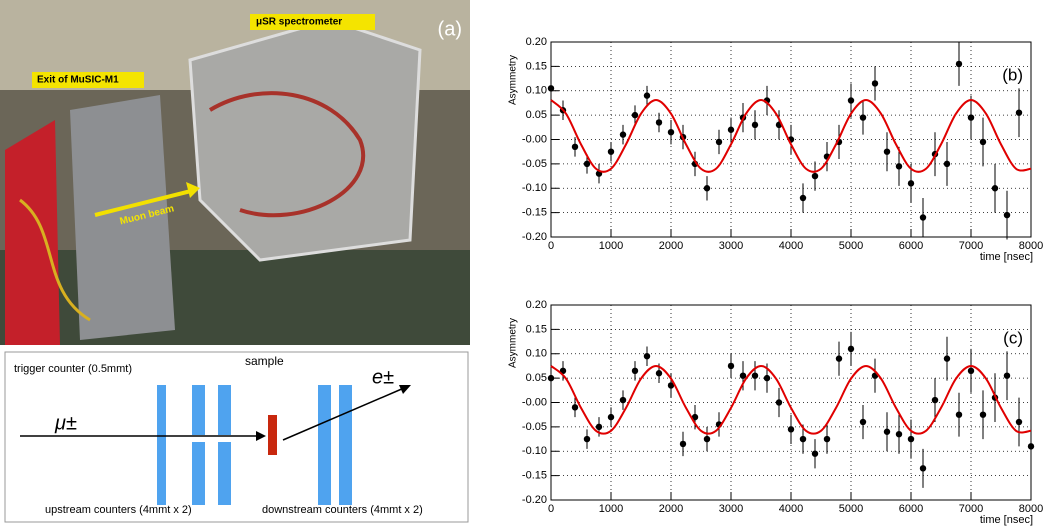 Image resolution: width=1044 pixels, height=527 pixels. Describe the element at coordinates (536, 66) in the screenshot. I see `y-tick-label: 0.15` at that location.